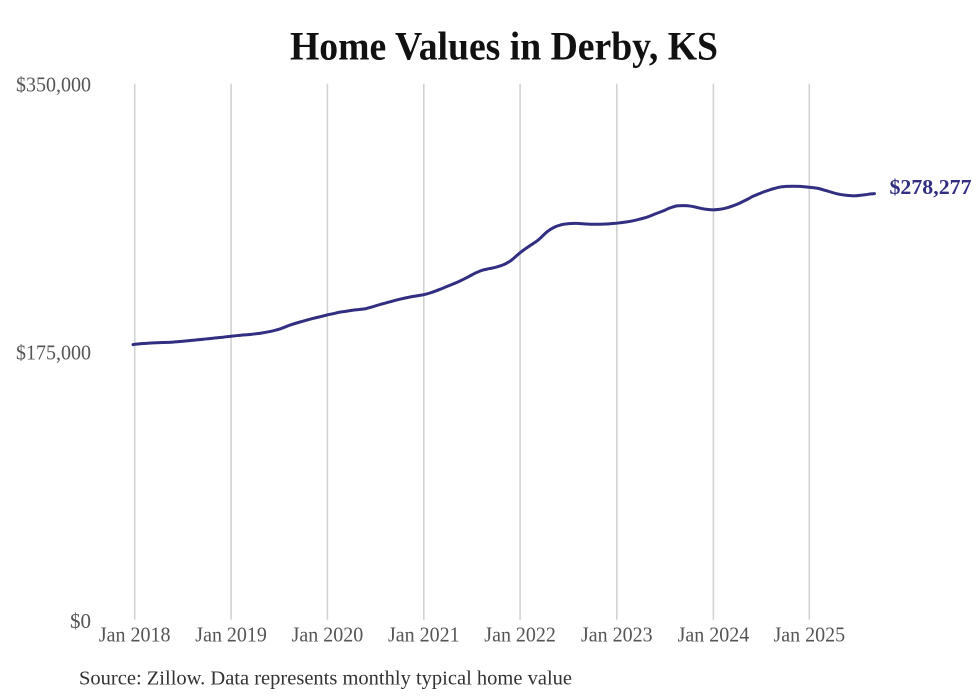 The image size is (980, 699). I want to click on svg-text: Jan 2018, so click(135, 635).